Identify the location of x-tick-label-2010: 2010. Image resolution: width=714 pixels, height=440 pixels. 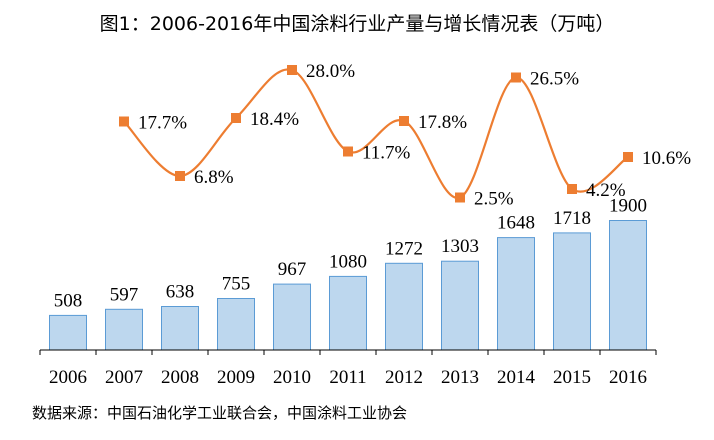
(292, 377).